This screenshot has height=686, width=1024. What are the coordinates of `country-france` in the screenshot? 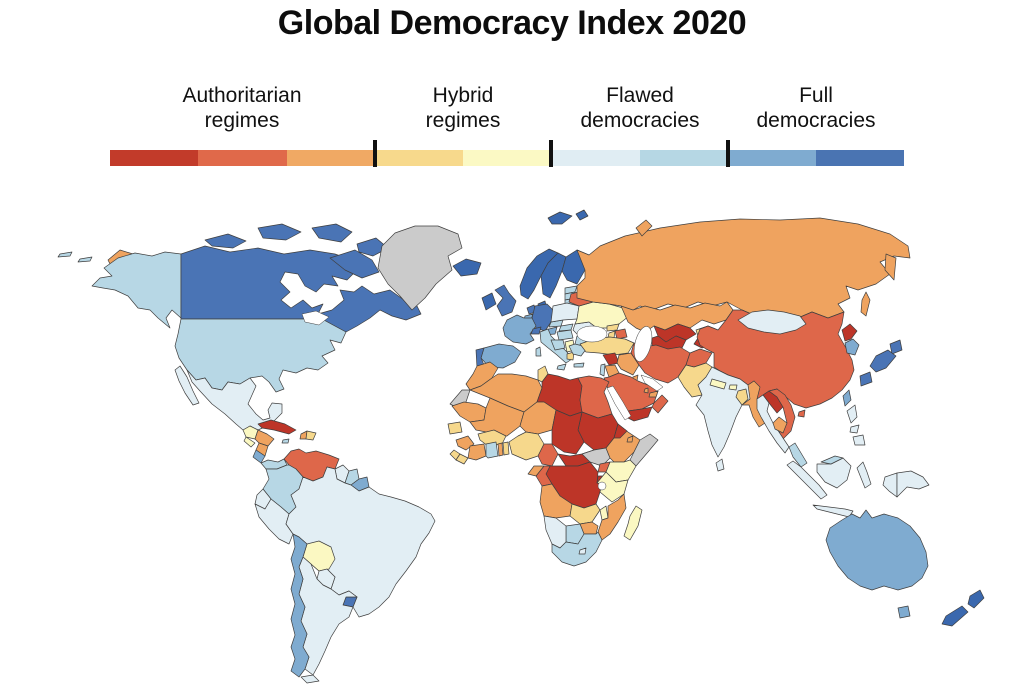 It's located at (519, 329).